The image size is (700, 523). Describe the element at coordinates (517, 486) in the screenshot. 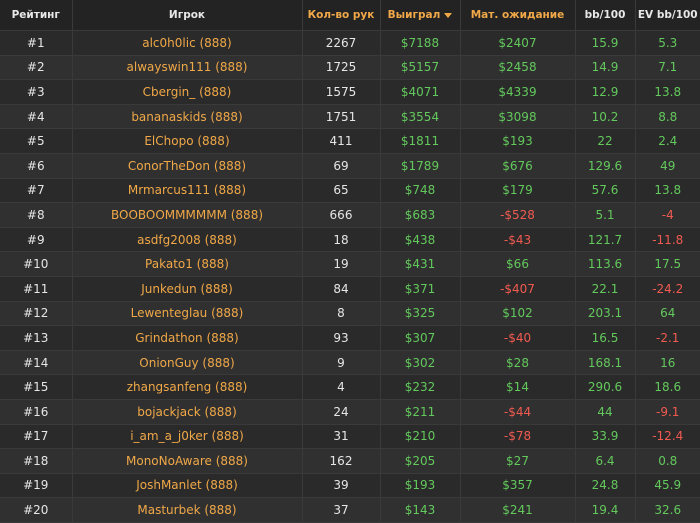

I see `cell-ev: $357` at that location.